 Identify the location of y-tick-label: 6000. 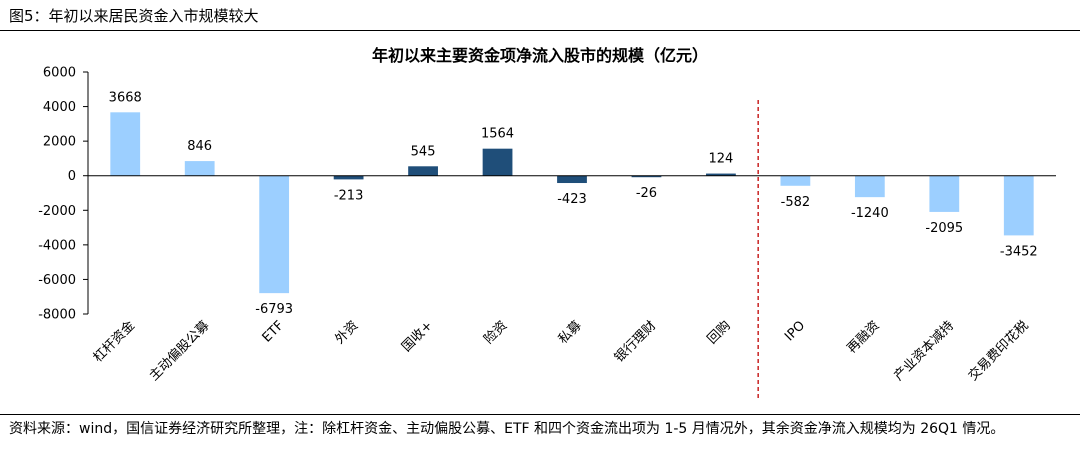
(59, 73).